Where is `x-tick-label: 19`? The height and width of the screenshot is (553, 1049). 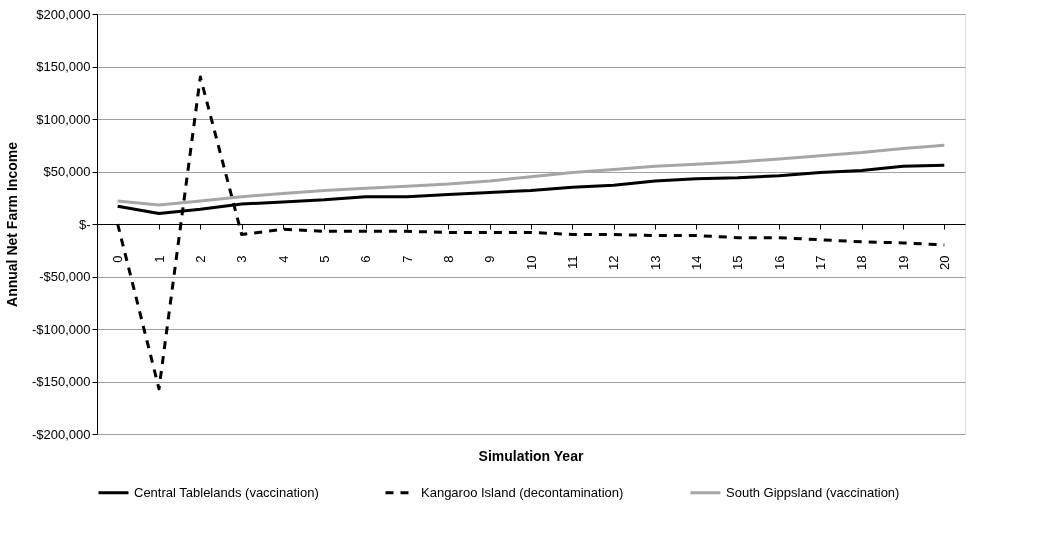
x-tick-label: 19 is located at coordinates (903, 262).